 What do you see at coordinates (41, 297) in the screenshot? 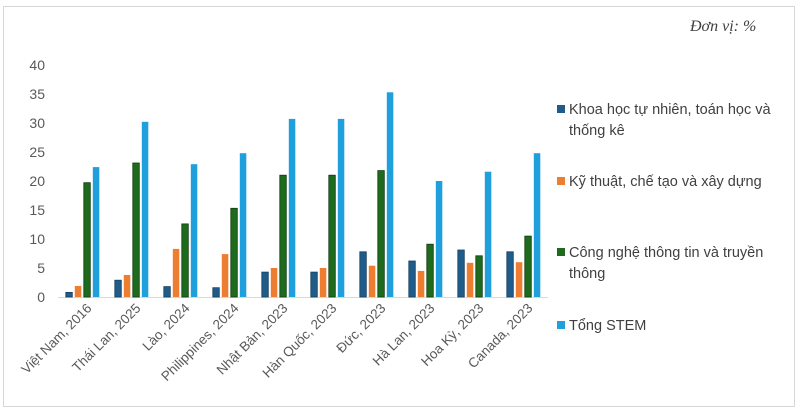
I see `y-tick-label: 0` at bounding box center [41, 297].